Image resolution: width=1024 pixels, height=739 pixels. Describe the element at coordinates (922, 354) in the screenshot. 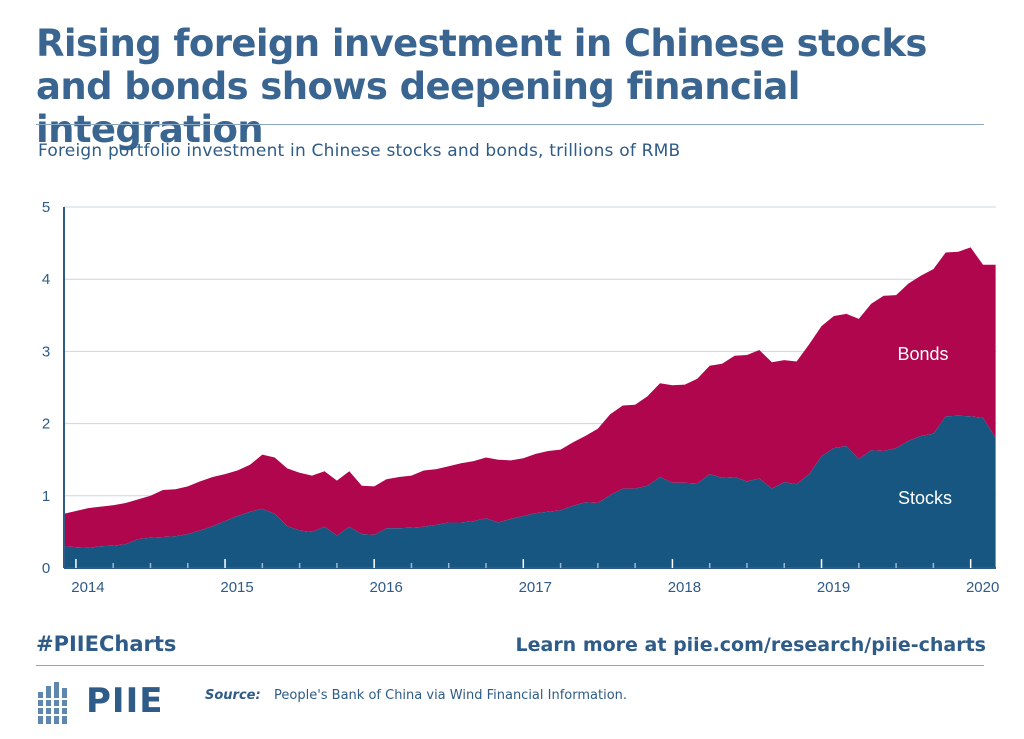

I see `annotation-bonds: Bonds` at that location.